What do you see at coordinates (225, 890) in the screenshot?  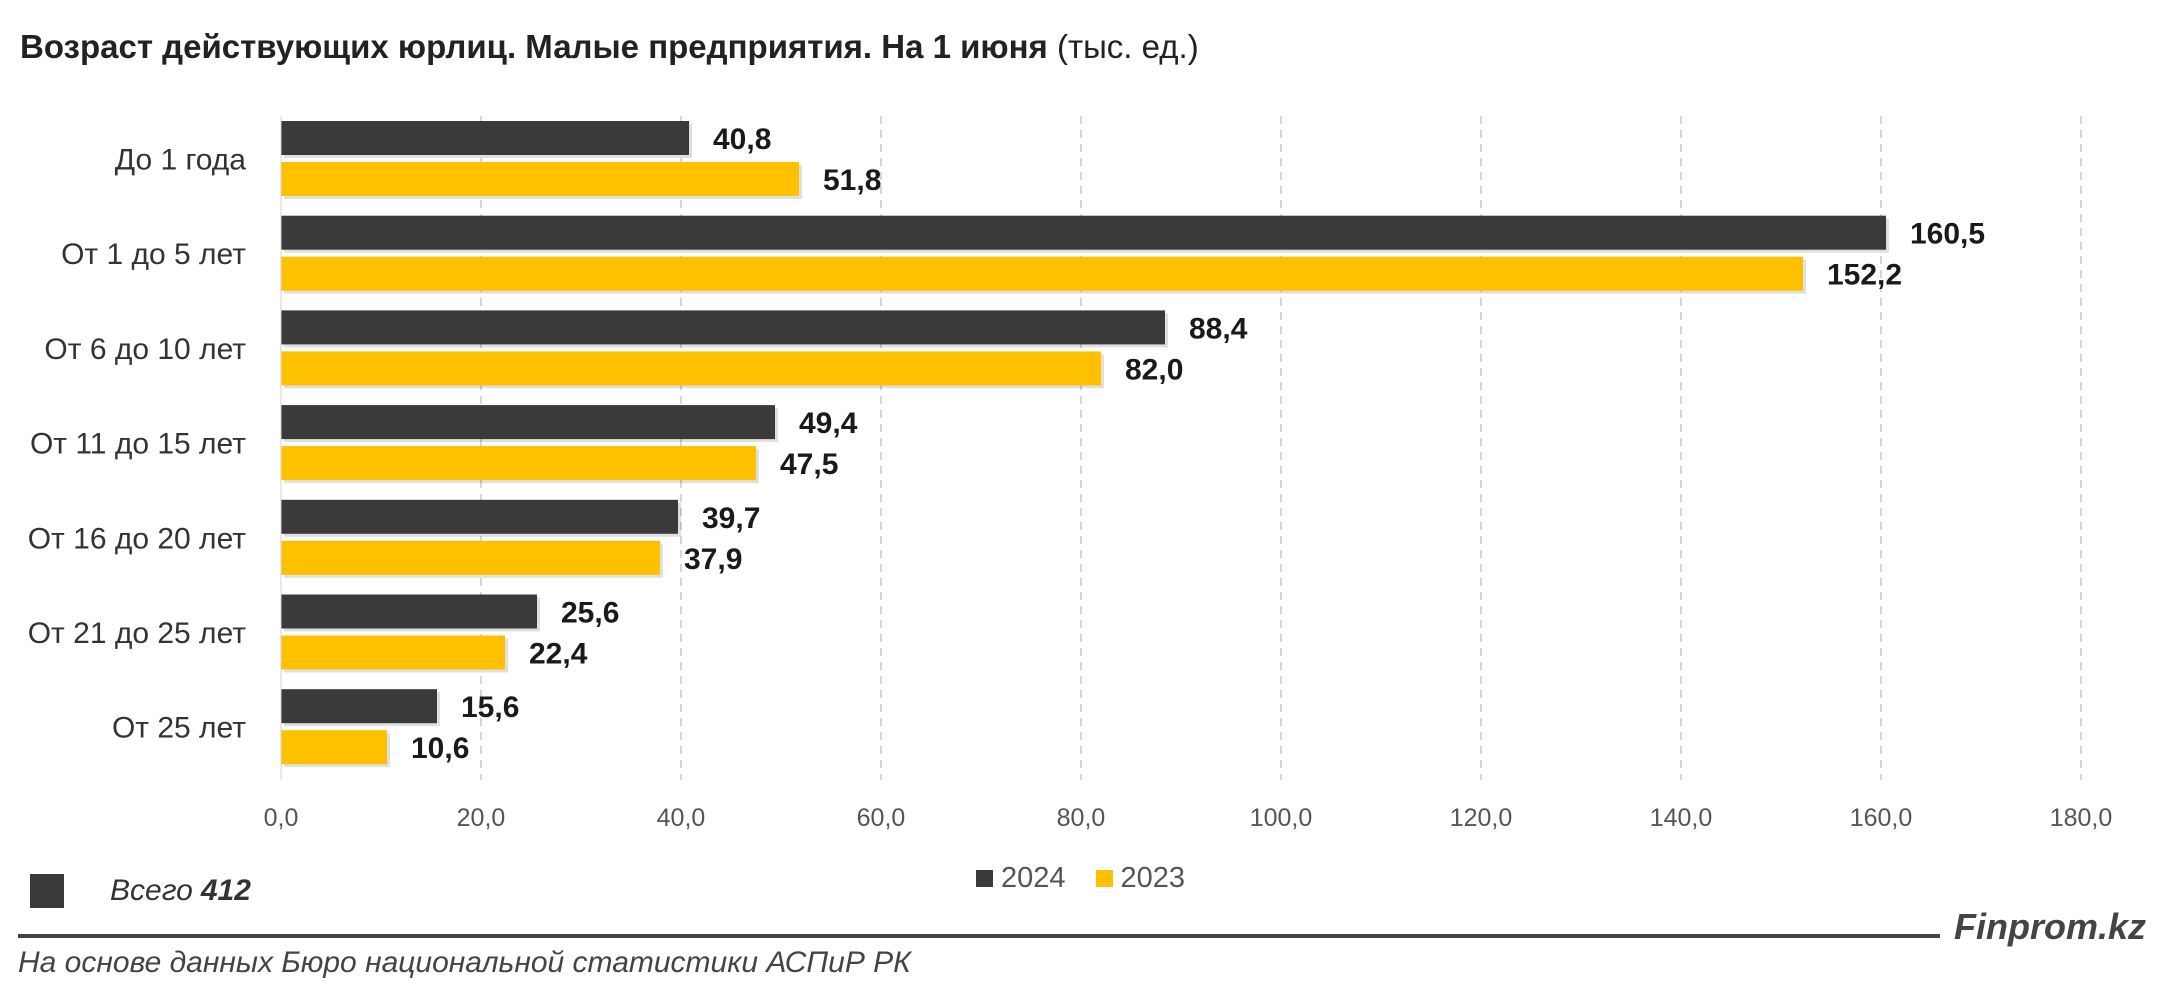 I see `total-value: 412` at bounding box center [225, 890].